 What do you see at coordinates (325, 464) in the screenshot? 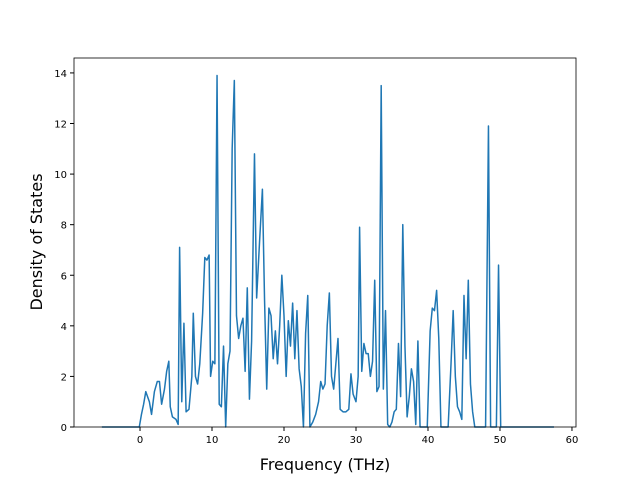
I see `x-axis-label: Frequency (THz)` at bounding box center [325, 464].